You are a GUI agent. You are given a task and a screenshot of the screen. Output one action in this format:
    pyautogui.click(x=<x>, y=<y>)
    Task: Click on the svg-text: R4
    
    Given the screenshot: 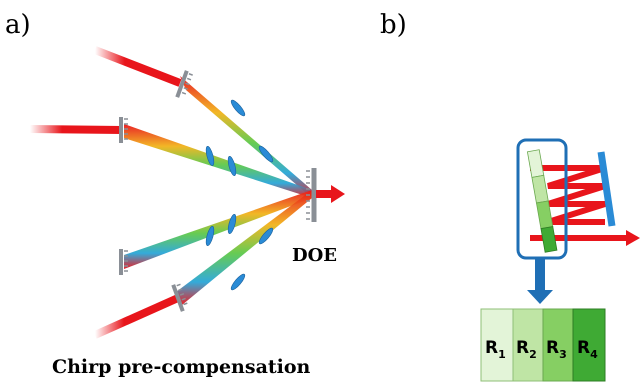 What is the action you would take?
    pyautogui.click(x=587, y=349)
    